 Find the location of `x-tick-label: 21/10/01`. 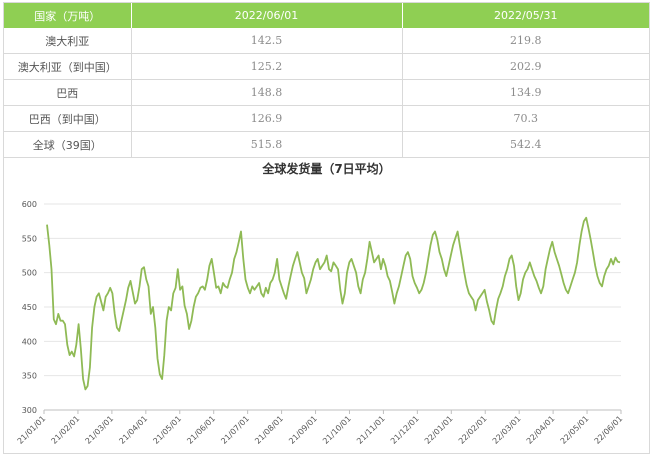

x-tick-label: 21/10/01 is located at coordinates (337, 430).